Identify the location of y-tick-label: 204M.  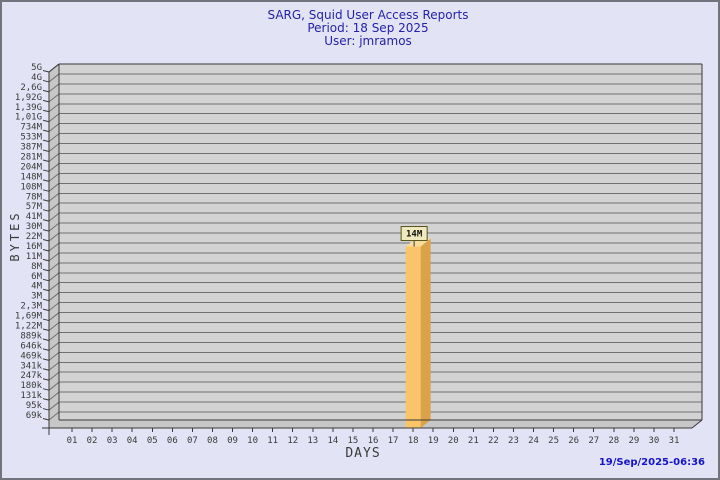
(31, 167).